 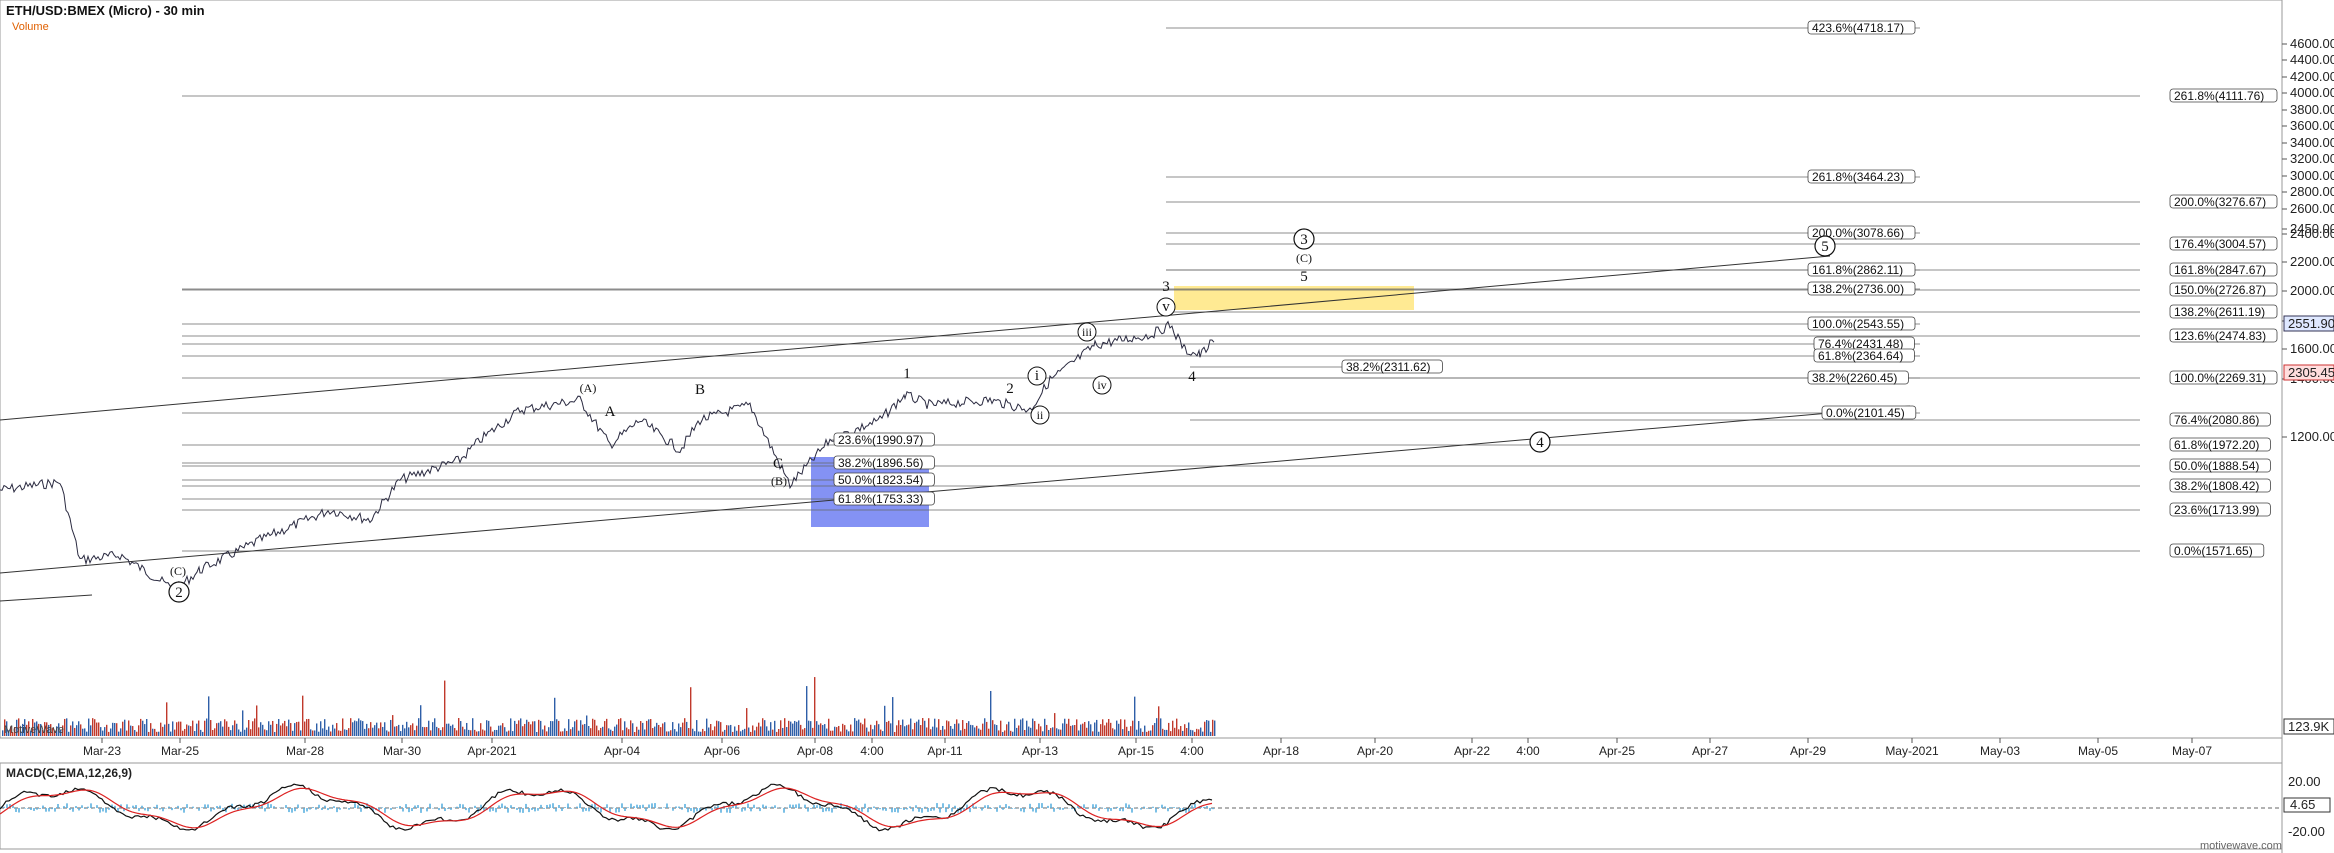 I want to click on wave-label: i, so click(x=1037, y=376).